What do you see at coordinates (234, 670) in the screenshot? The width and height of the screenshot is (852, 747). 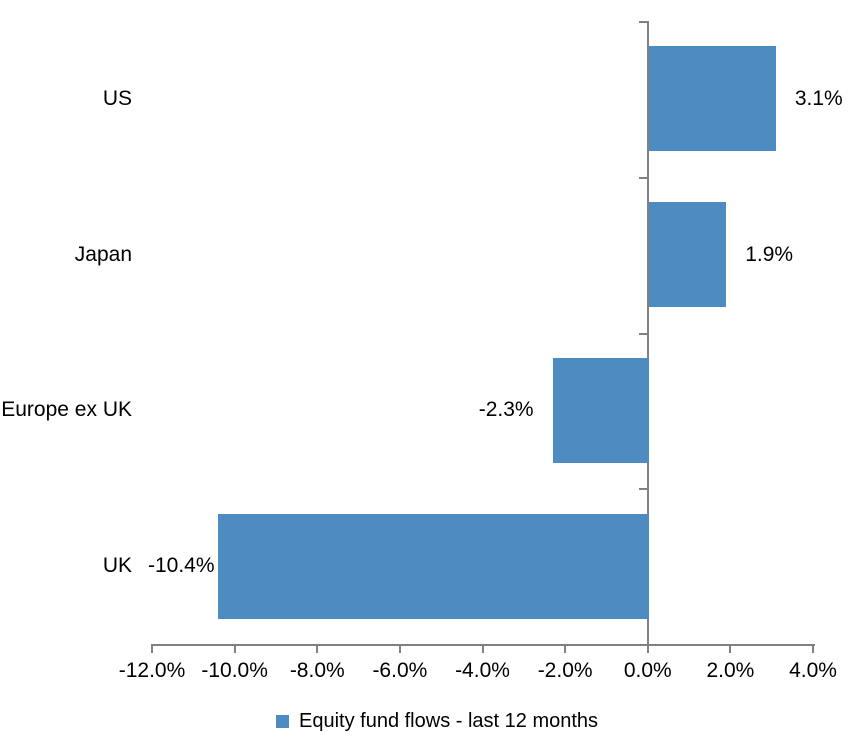 I see `x-axis-tick-label: -10.0%` at bounding box center [234, 670].